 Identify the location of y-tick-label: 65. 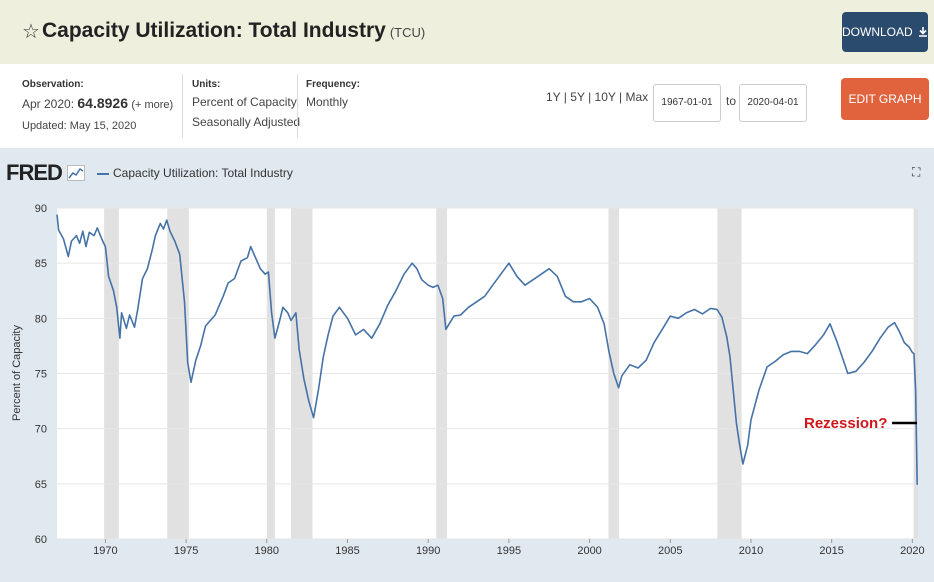
(41, 485).